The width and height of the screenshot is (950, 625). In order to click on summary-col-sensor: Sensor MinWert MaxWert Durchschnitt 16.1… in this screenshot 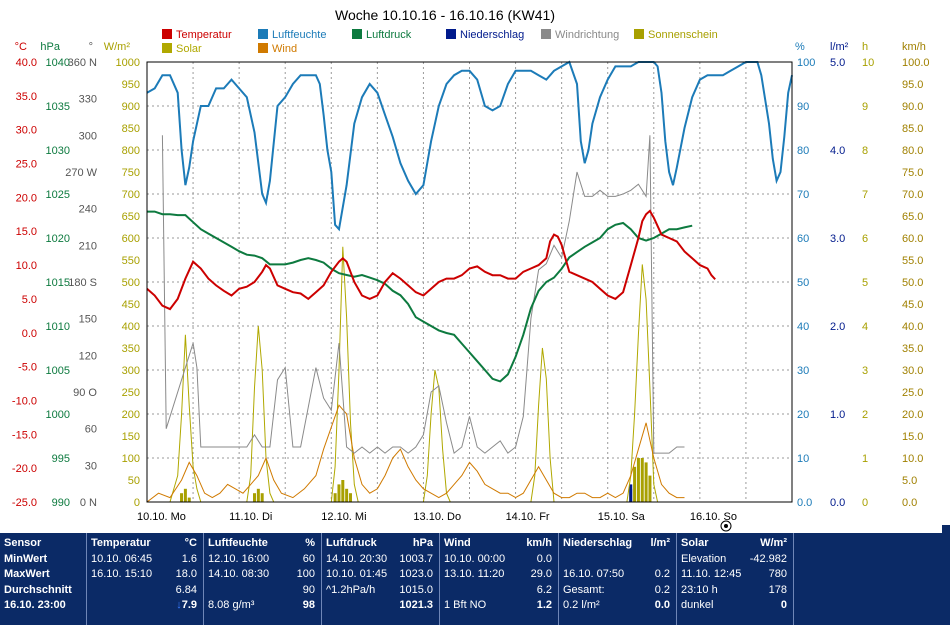, I will do `click(43, 579)`.